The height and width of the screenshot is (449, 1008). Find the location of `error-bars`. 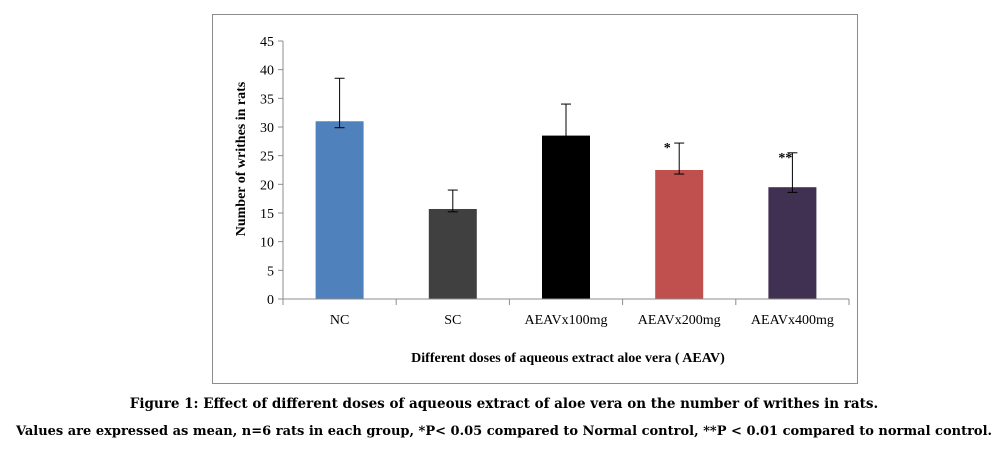

error-bars is located at coordinates (566, 145).